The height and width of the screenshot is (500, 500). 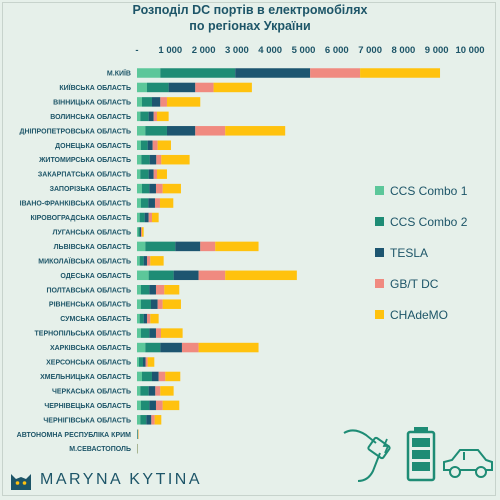 What do you see at coordinates (90, 189) in the screenshot?
I see `category-label: ЗАПОРІЗЬКА ОБЛАСТЬ` at bounding box center [90, 189].